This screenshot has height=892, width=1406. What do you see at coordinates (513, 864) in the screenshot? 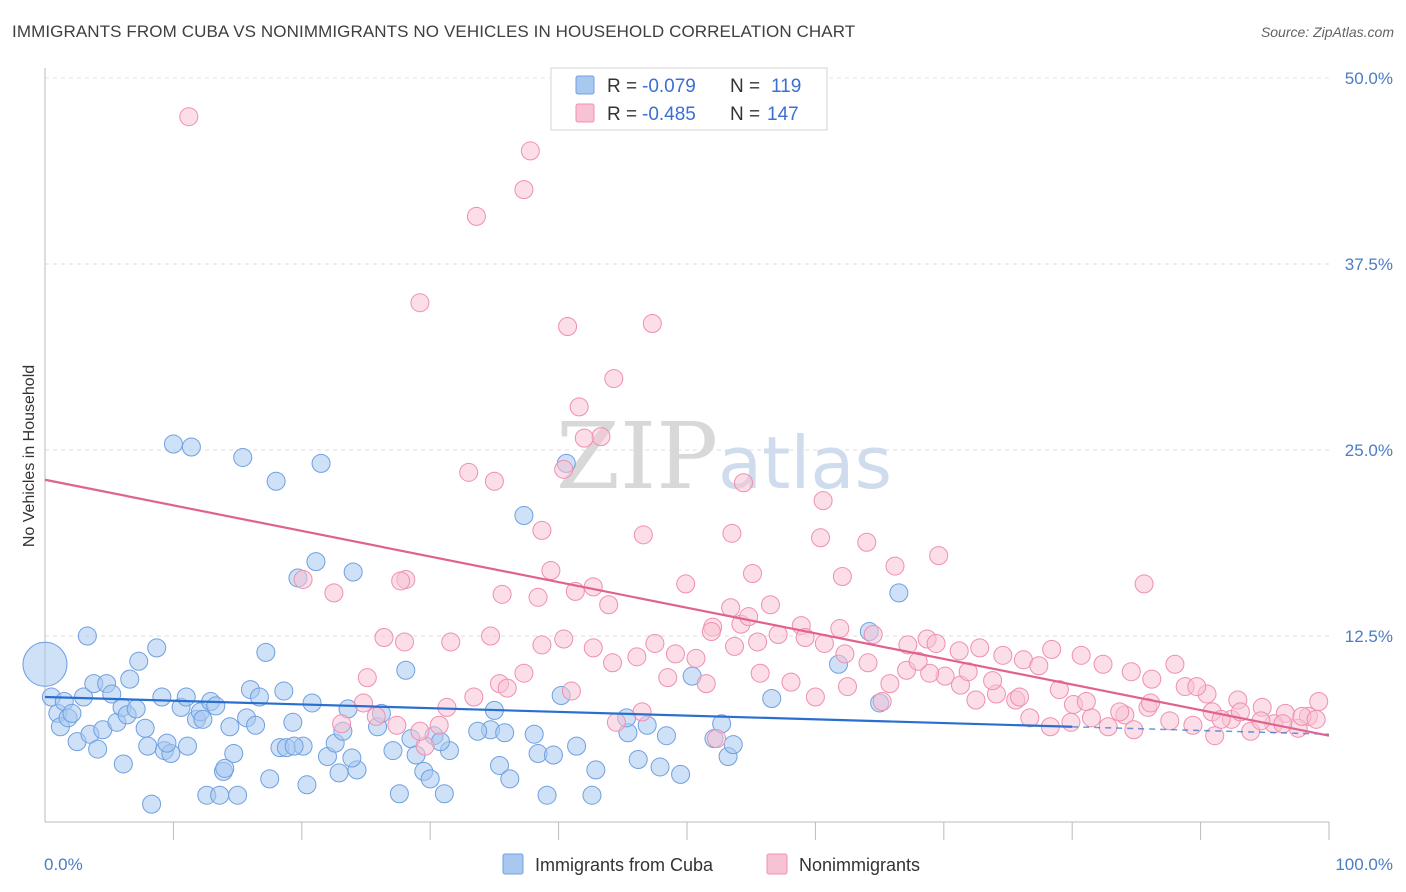
I see `bottom-legend-swatch-cuba` at bounding box center [513, 864].